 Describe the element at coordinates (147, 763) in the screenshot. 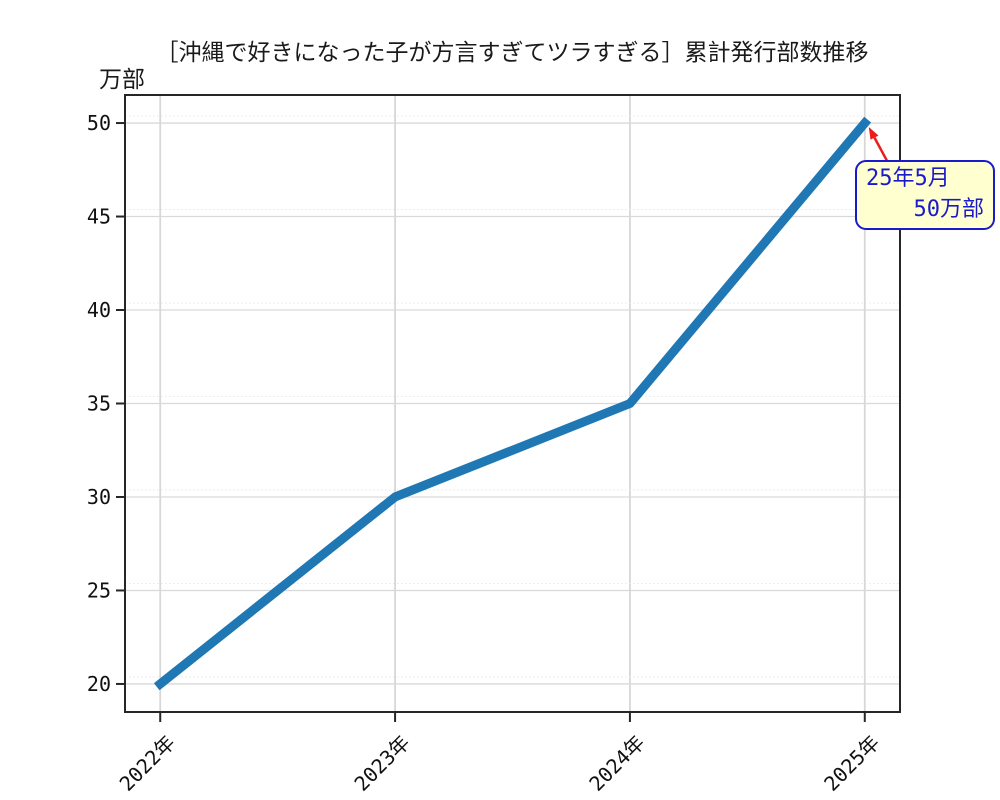

I see `x-tick-label: 2022年` at that location.